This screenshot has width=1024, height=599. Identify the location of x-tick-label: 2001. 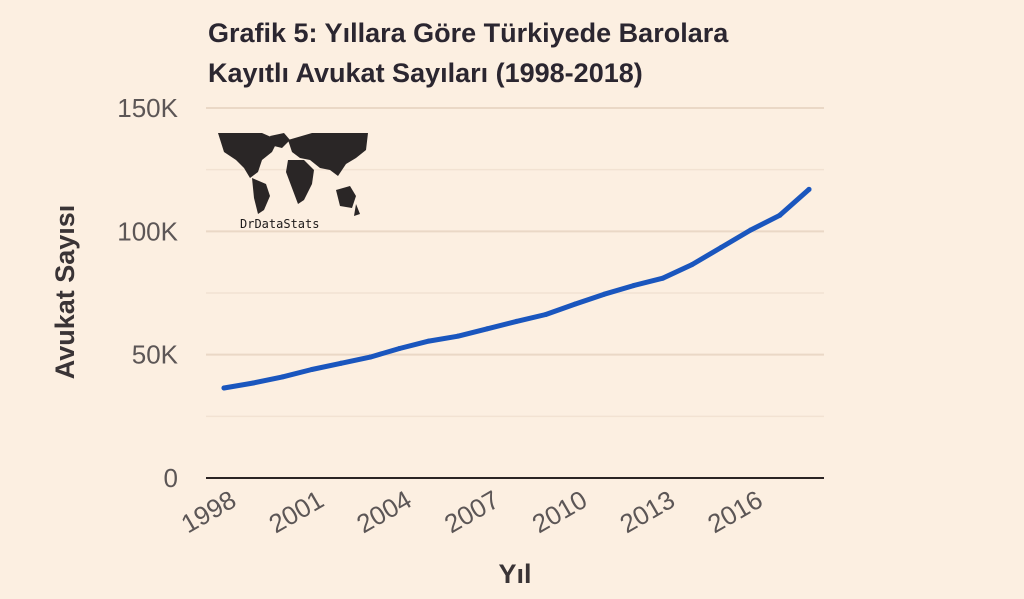
(296, 511).